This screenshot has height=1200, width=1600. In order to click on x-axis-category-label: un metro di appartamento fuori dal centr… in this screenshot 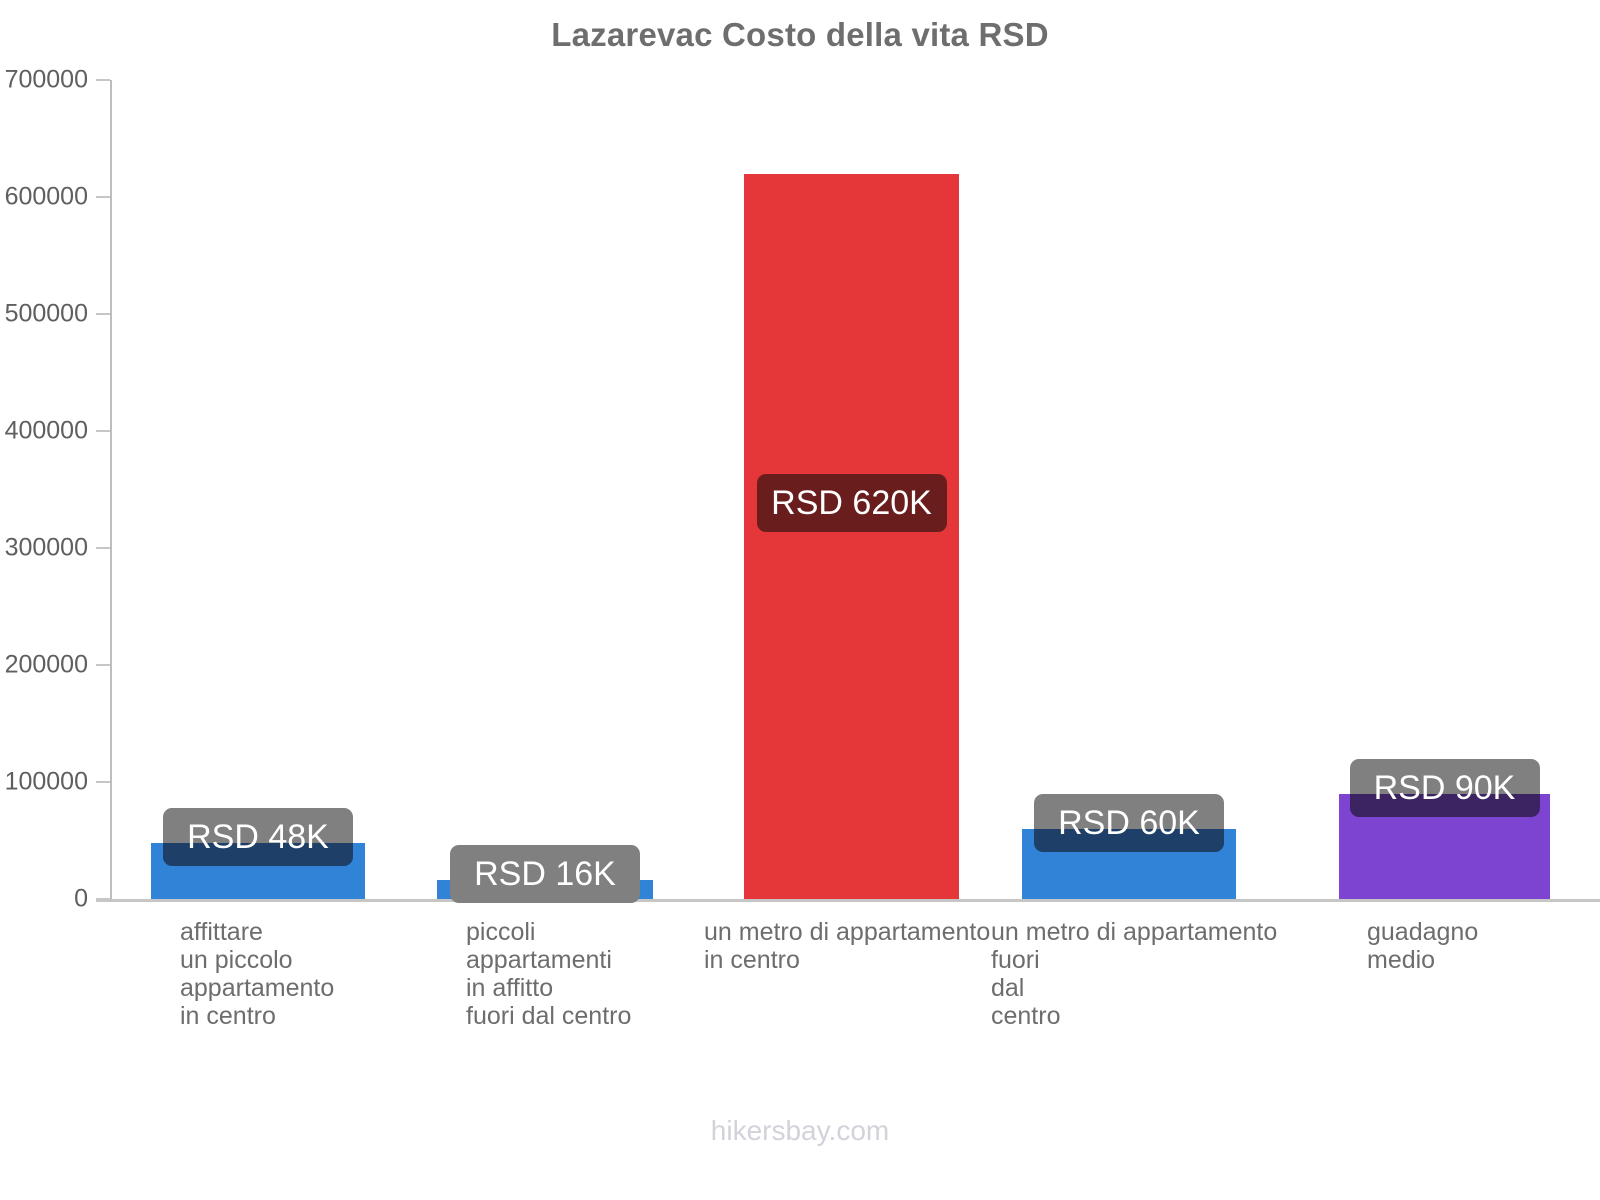, I will do `click(1134, 974)`.